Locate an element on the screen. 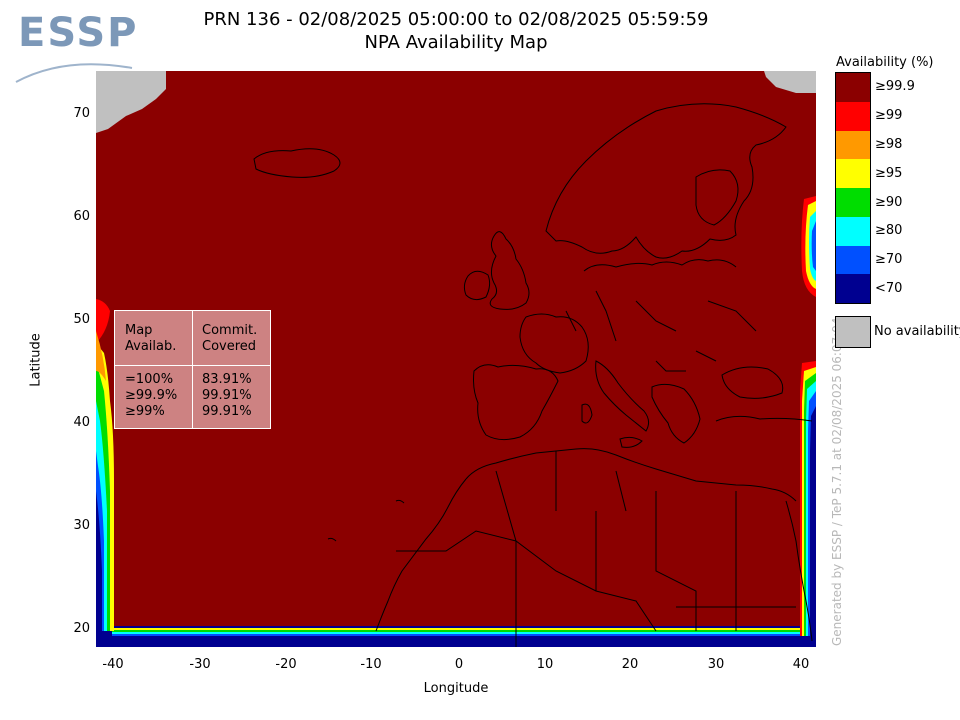 This screenshot has height=720, width=960. band-70-bottom is located at coordinates (457, 635).